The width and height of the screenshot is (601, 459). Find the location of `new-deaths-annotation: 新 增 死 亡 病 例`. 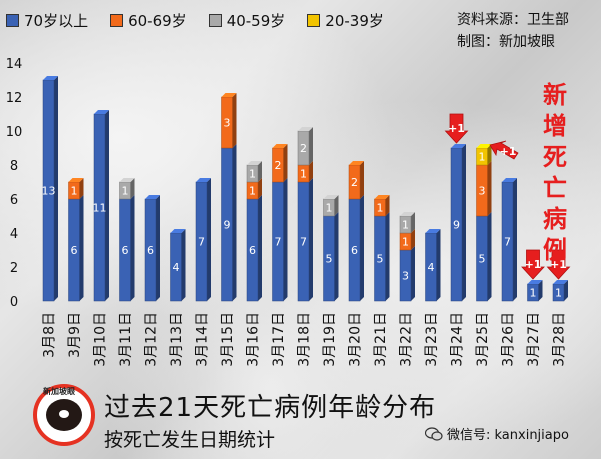

new-deaths-annotation: 新 增 死 亡 病 例 is located at coordinates (555, 173).